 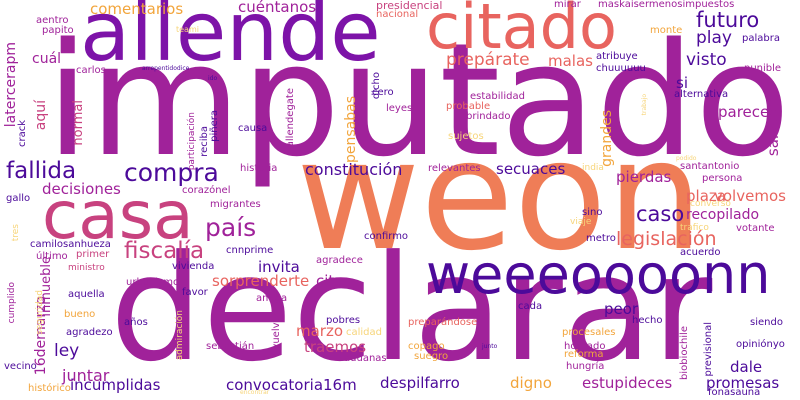 What do you see at coordinates (766, 322) in the screenshot?
I see `cloud-word: siendo` at bounding box center [766, 322].